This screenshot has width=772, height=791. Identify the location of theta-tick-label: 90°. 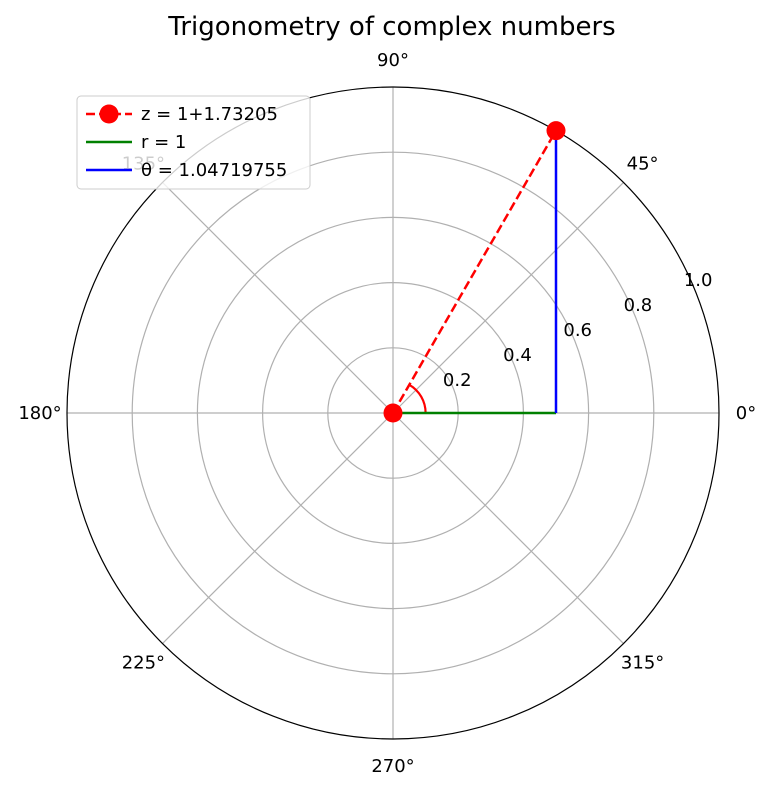
(393, 60).